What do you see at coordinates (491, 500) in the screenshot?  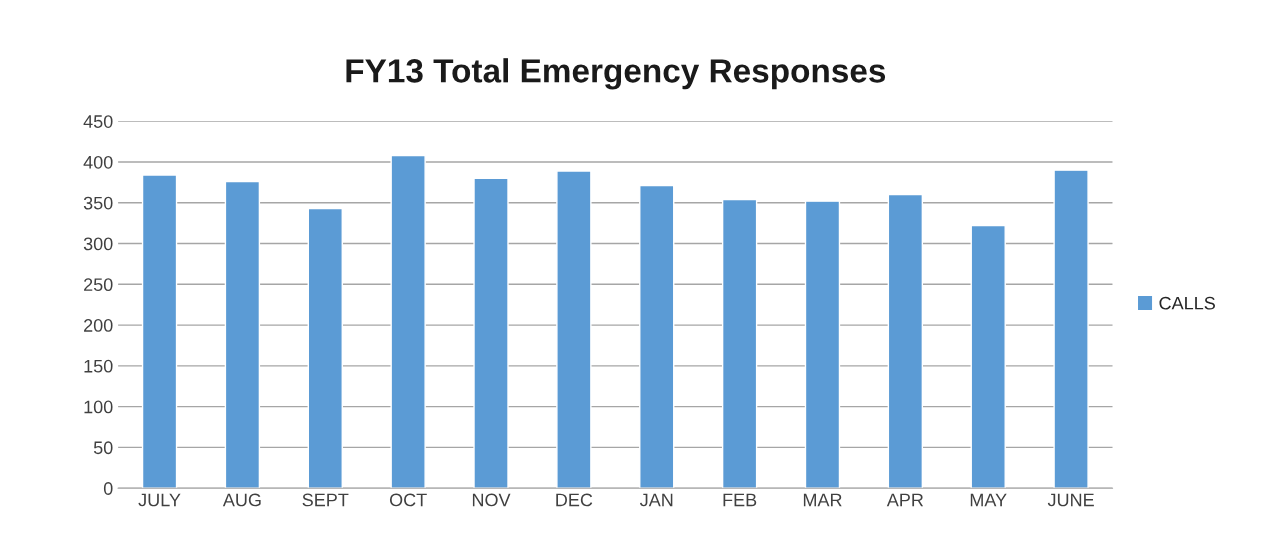 I see `x-tick-label: NOV` at bounding box center [491, 500].